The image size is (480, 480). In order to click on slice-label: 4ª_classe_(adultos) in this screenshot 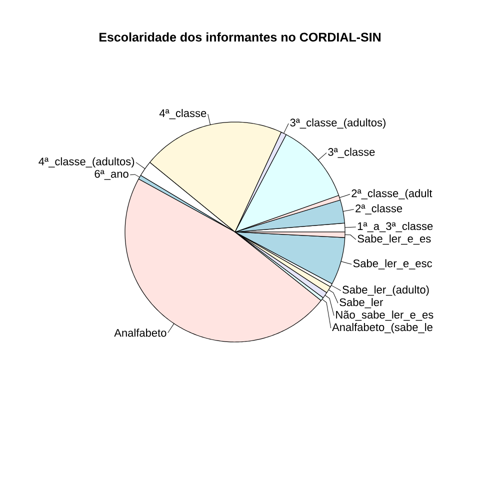, I will do `click(86, 162)`.